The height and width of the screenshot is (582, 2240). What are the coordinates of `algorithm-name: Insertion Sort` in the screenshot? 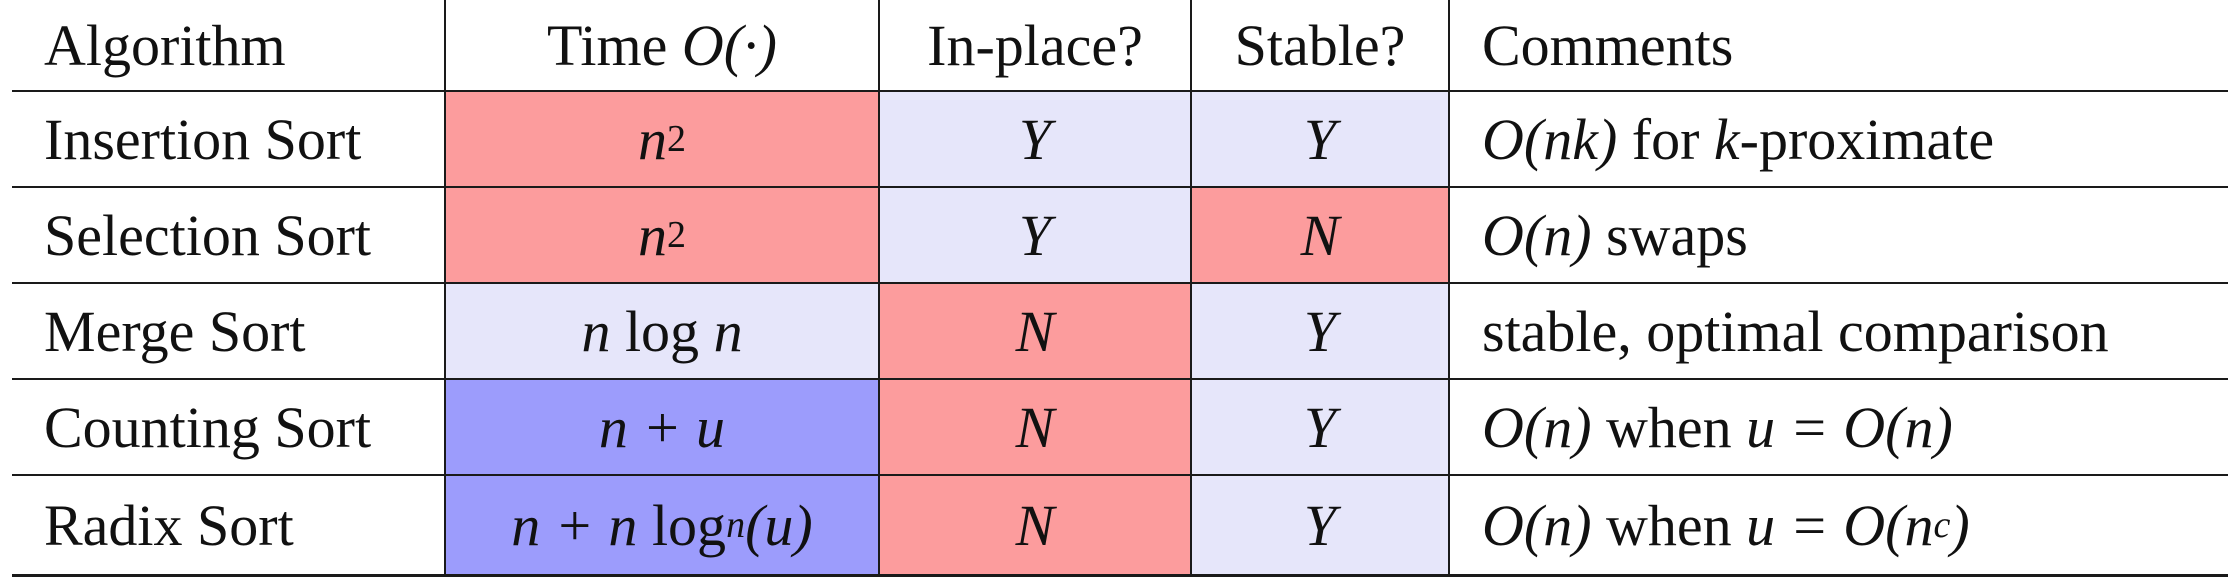 It's located at (203, 139).